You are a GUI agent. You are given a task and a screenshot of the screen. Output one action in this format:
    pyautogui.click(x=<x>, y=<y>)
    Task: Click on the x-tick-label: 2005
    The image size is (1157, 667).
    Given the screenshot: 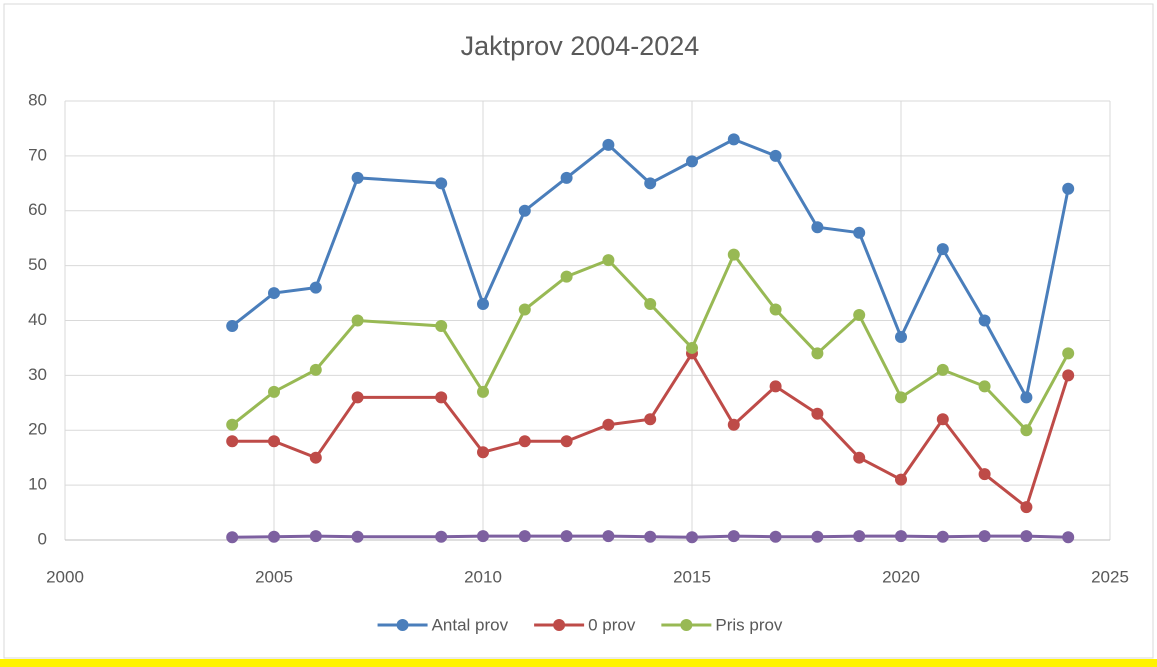 What is the action you would take?
    pyautogui.click(x=274, y=576)
    